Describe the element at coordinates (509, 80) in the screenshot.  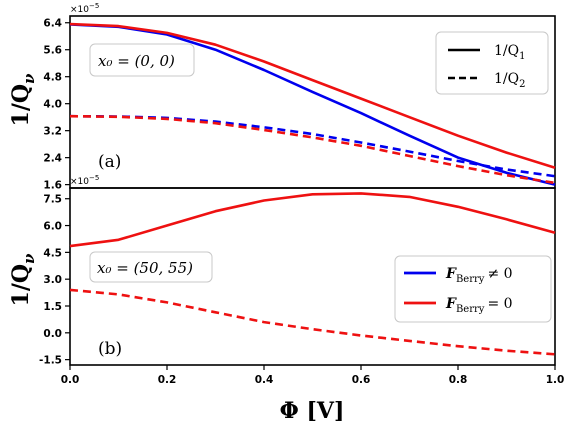
I see `panel-a-legend-label-2: 1/Q2` at that location.